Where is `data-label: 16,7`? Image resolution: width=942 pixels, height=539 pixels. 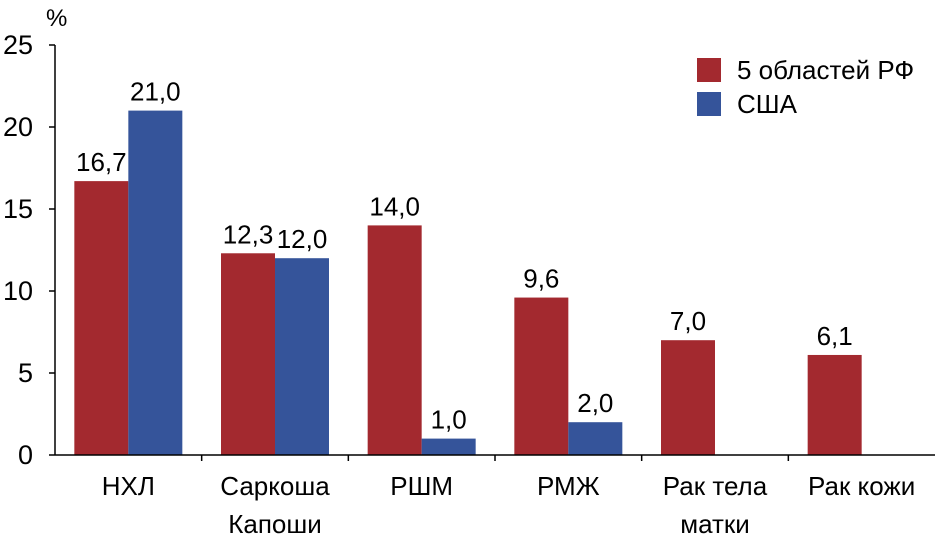 data-label: 16,7 is located at coordinates (101, 162).